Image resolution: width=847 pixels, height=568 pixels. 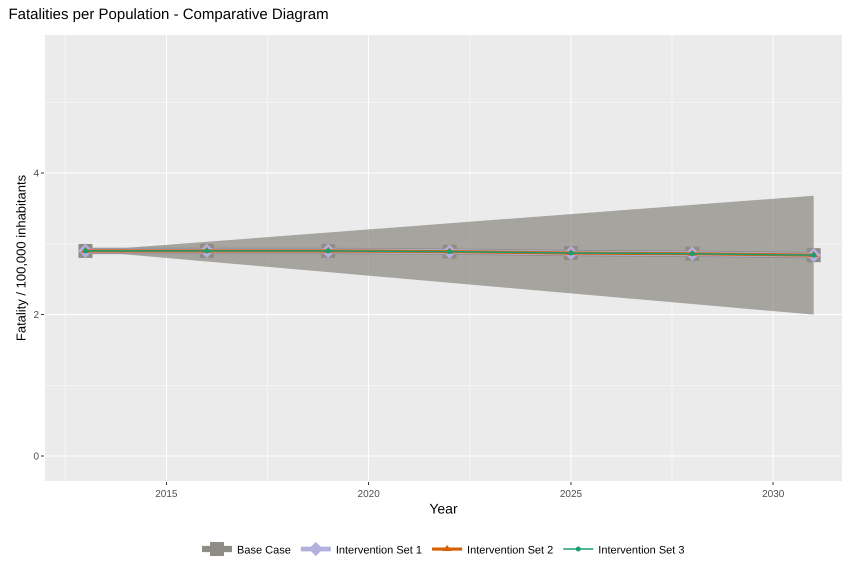 What do you see at coordinates (168, 15) in the screenshot?
I see `chart-title: Fatalities per Population - Comparative Diagram` at bounding box center [168, 15].